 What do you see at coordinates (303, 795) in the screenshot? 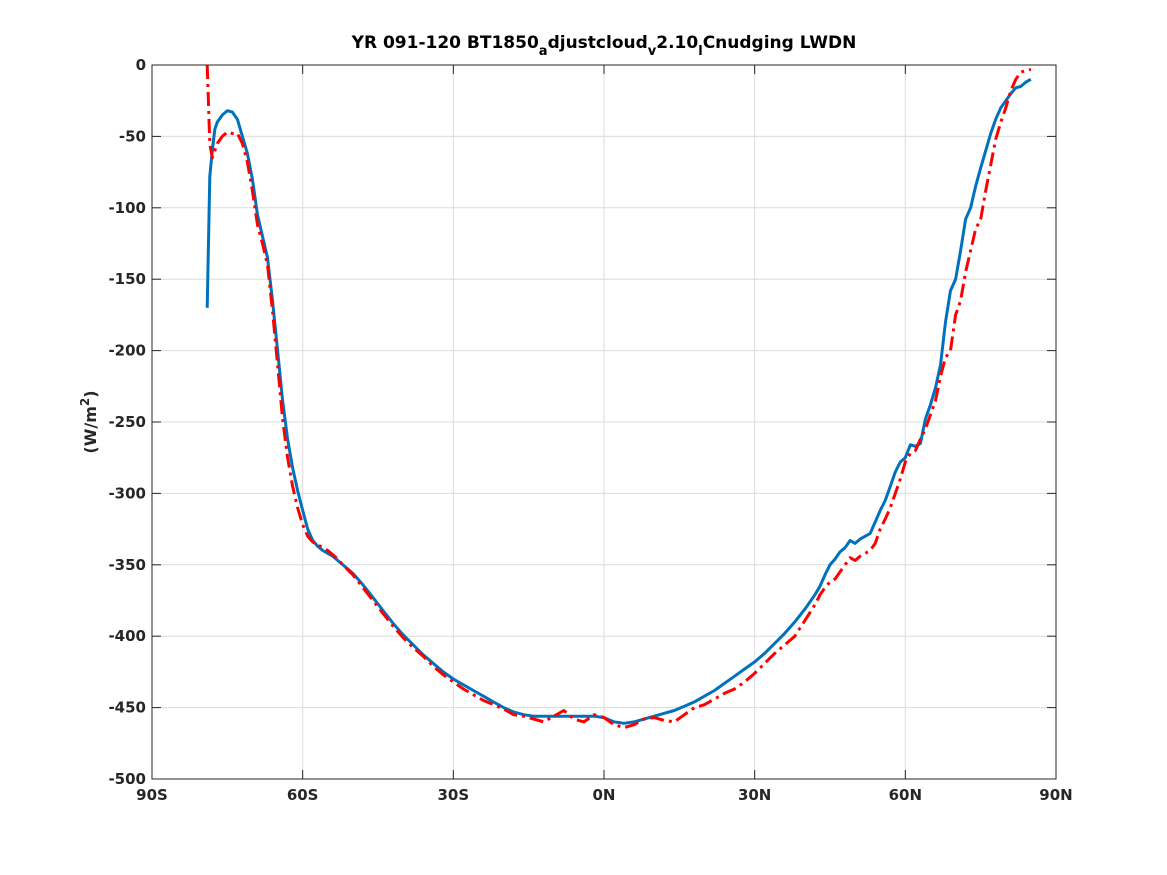
I see `x-tick-label: 60S` at bounding box center [303, 795].